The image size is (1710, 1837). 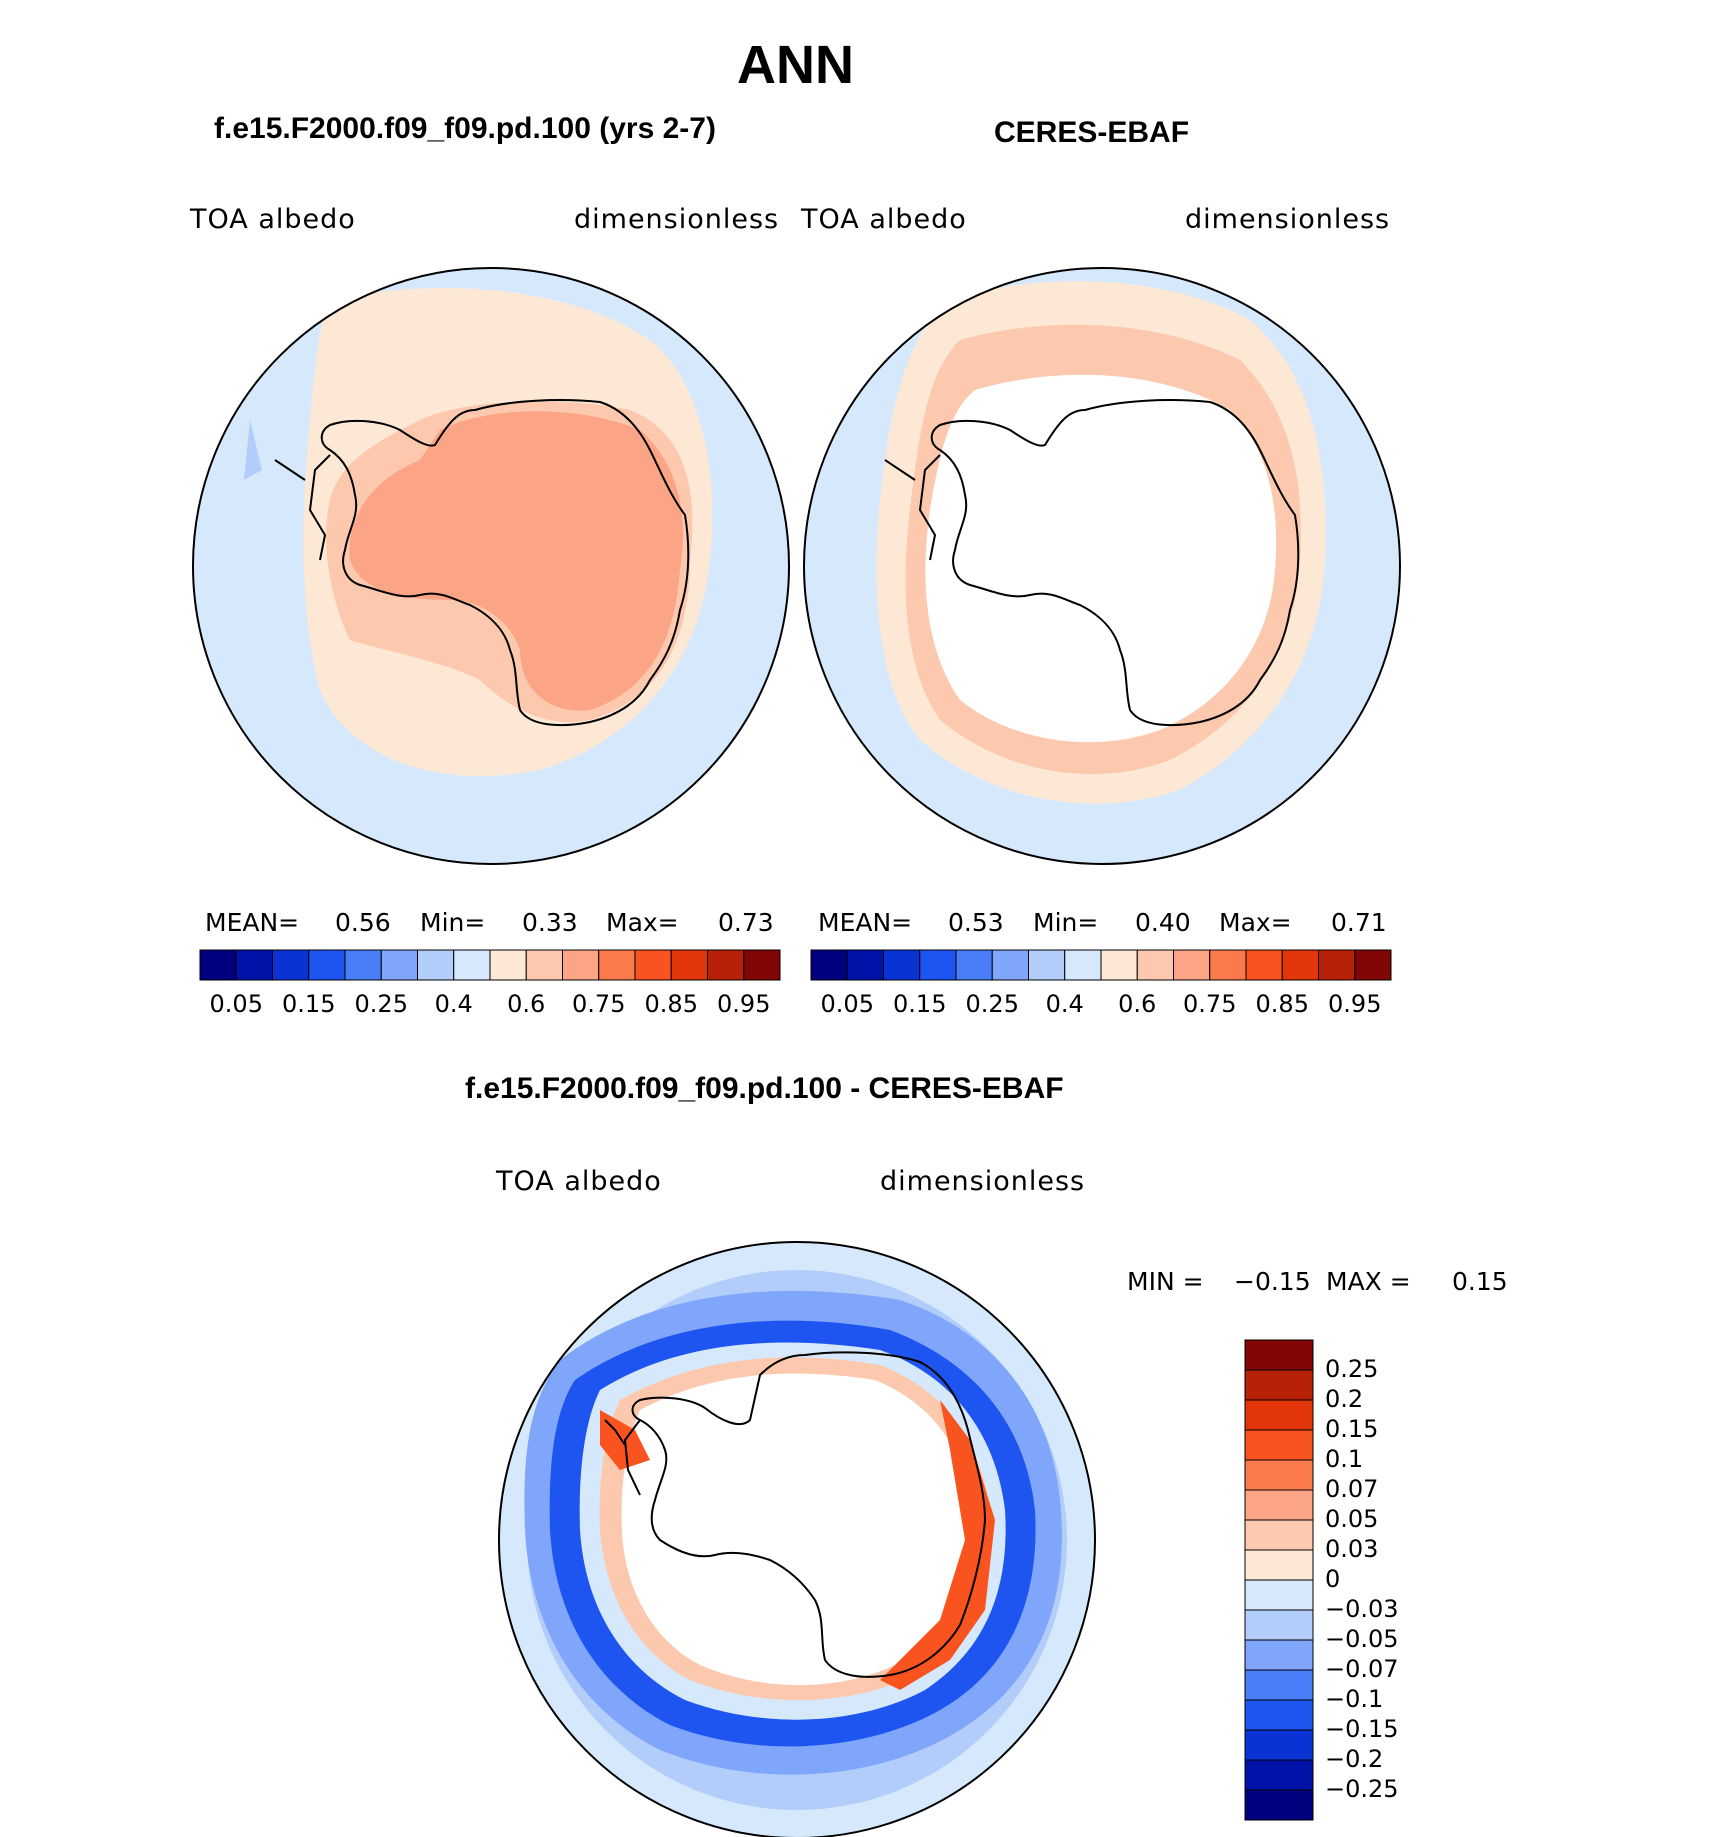 I want to click on model-colorbar-tick-label: 0.25, so click(x=381, y=1004).